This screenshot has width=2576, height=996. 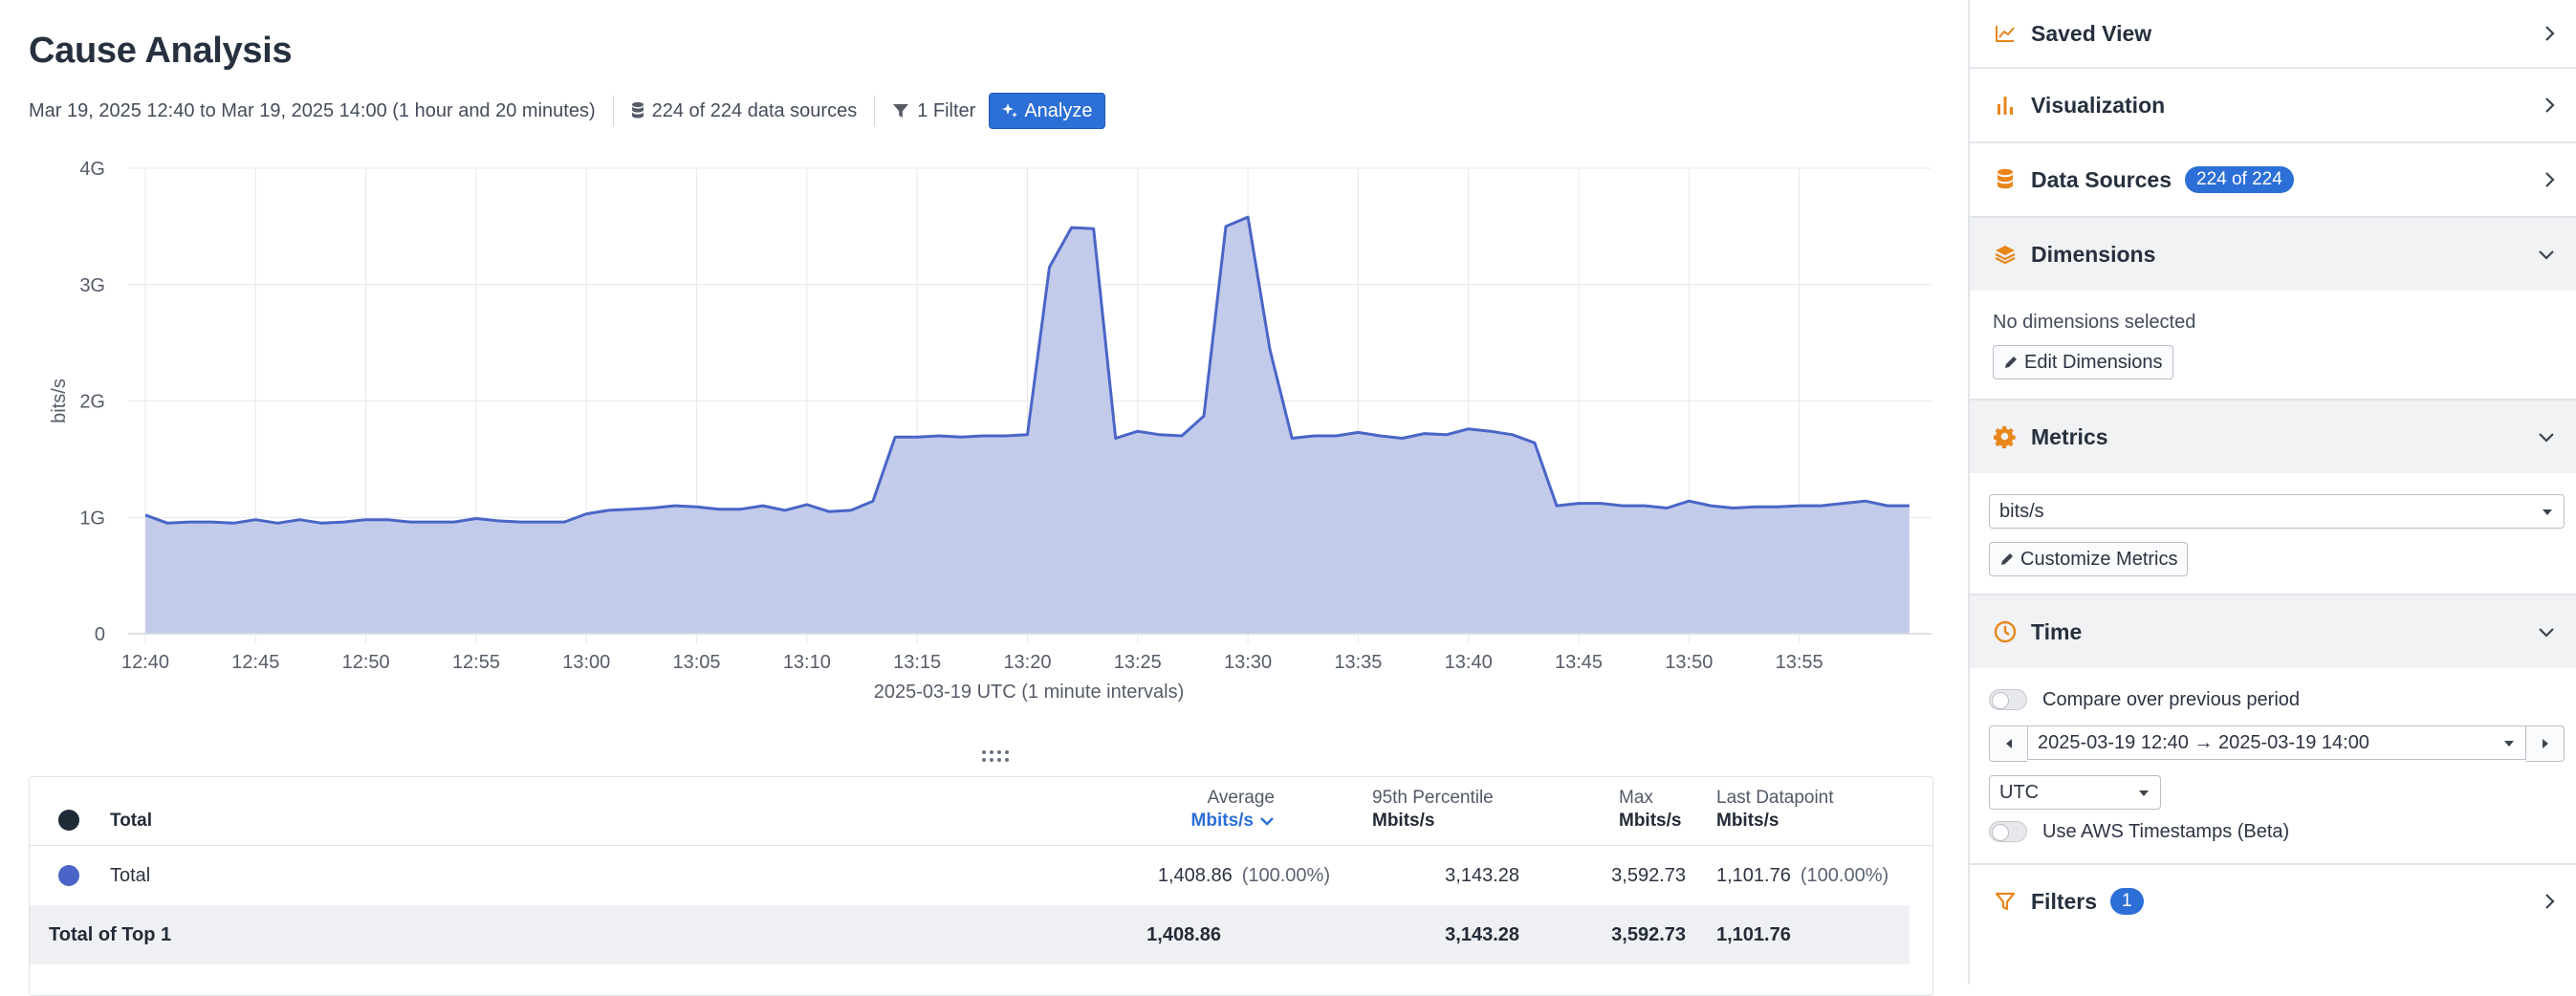 I want to click on y-tick-label: 0, so click(x=100, y=634).